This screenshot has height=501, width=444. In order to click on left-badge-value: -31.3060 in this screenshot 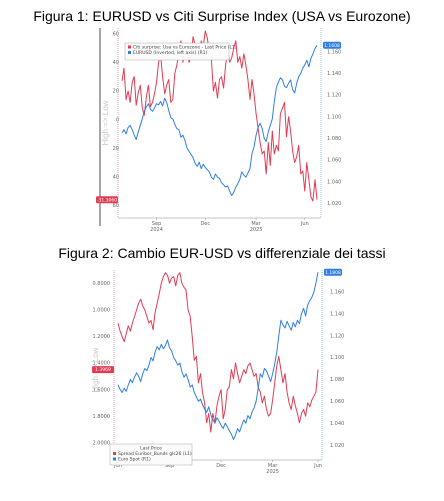, I will do `click(107, 200)`.